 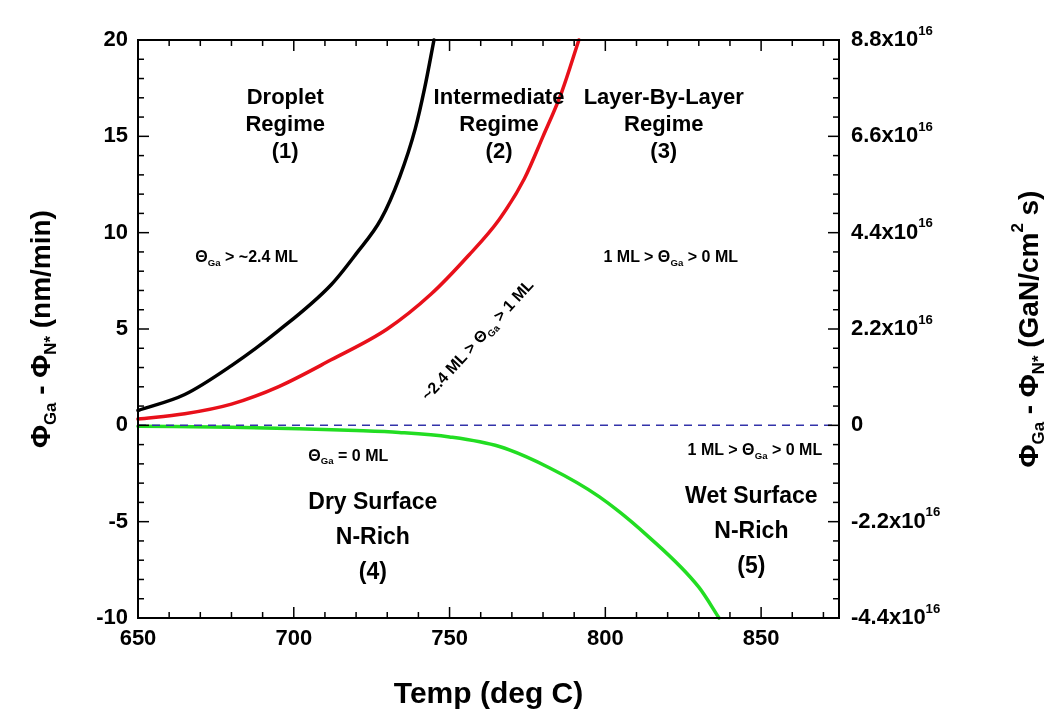 What do you see at coordinates (488, 693) in the screenshot?
I see `x-axis-title: Temp (deg C)` at bounding box center [488, 693].